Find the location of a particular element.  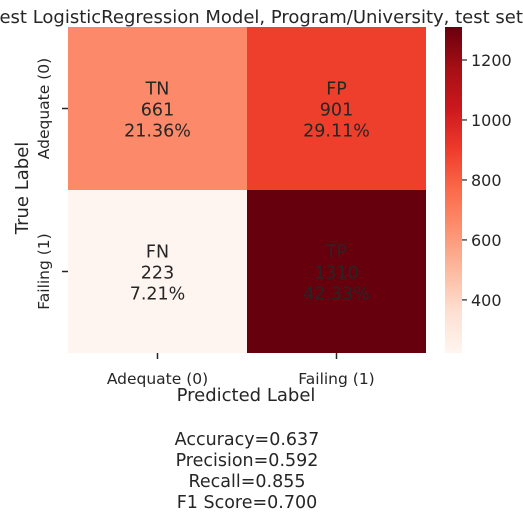

cell-fn is located at coordinates (157, 271).